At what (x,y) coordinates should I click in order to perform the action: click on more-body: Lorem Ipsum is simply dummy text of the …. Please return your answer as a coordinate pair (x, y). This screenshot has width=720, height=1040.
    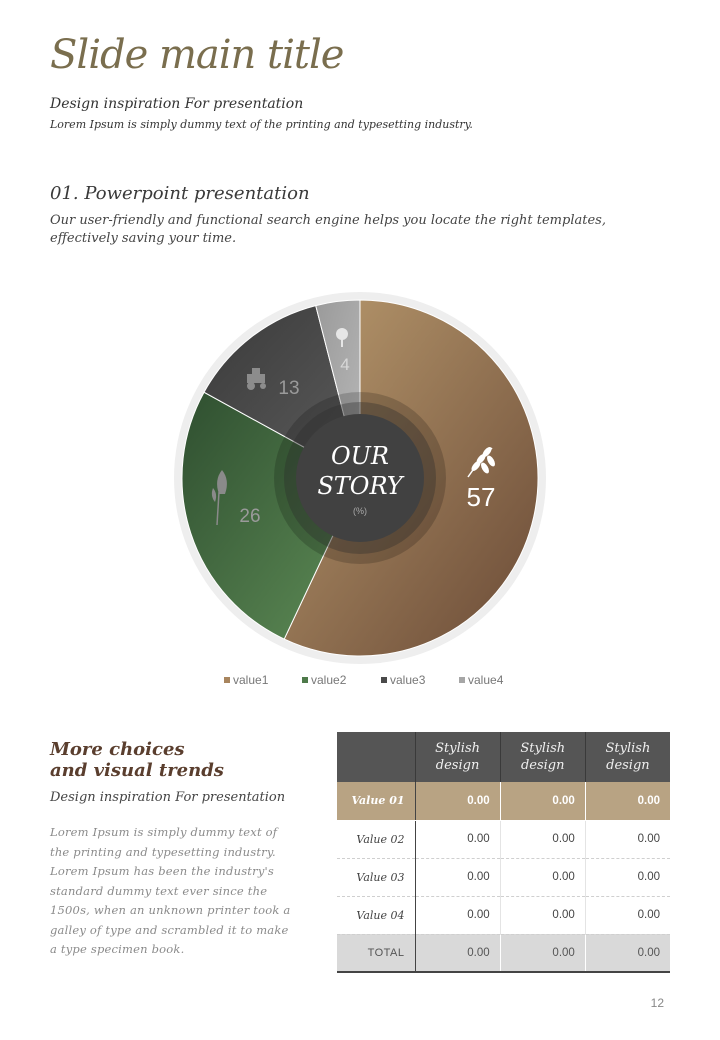
    Looking at the image, I should click on (170, 890).